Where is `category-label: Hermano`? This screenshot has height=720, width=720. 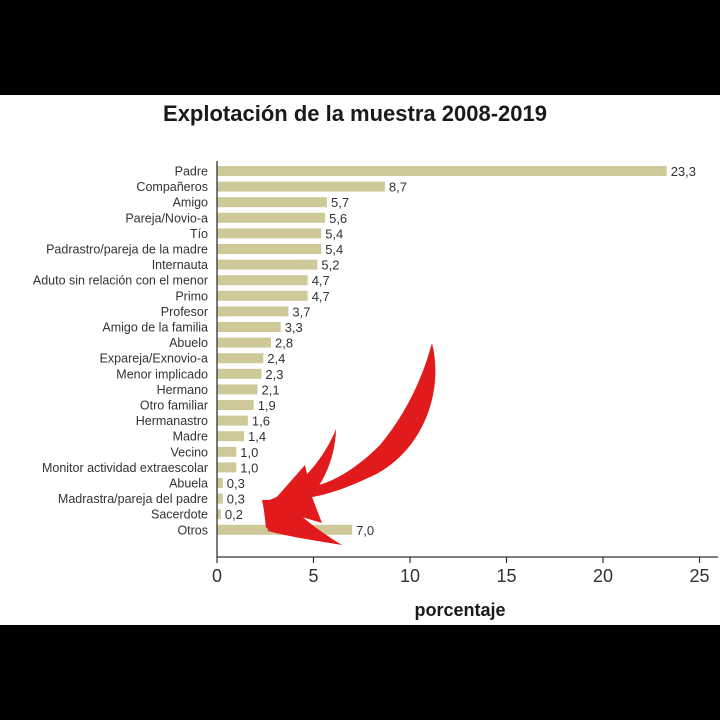
category-label: Hermano is located at coordinates (182, 390).